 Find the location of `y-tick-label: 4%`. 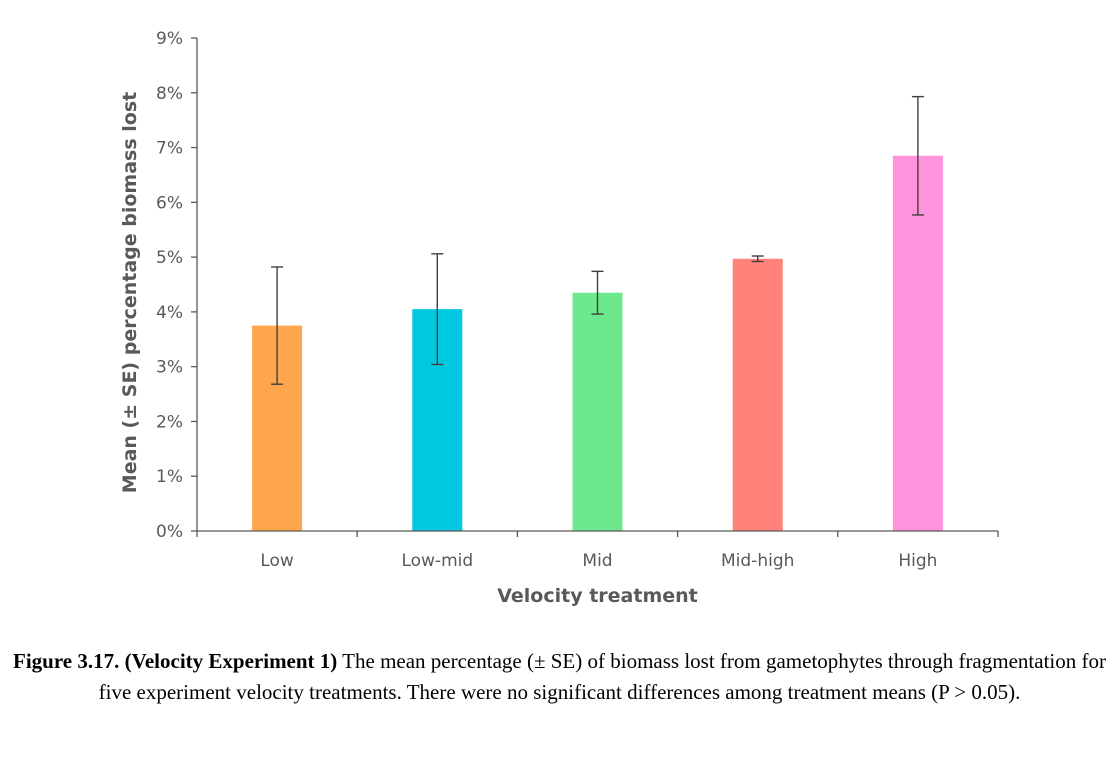

y-tick-label: 4% is located at coordinates (169, 313).